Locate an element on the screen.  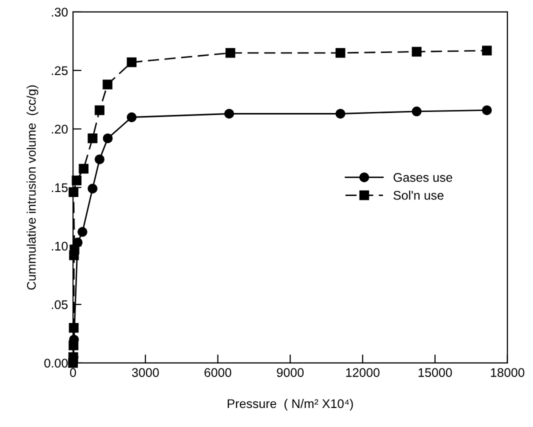
x-tick-label: 15000 is located at coordinates (435, 372).